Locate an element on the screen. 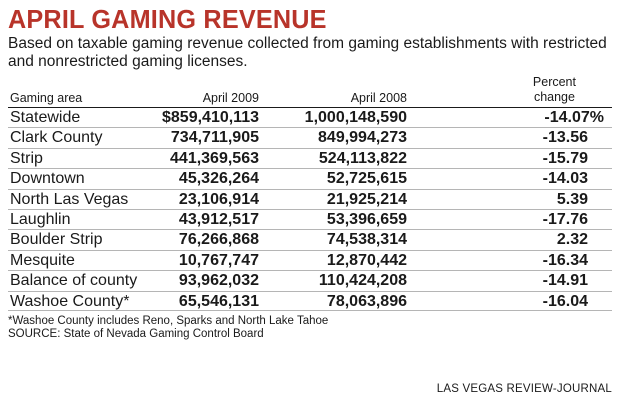 This screenshot has height=400, width=620. table-row: Washoe County* 65,546,131 78,063,896 -16.04 is located at coordinates (310, 300).